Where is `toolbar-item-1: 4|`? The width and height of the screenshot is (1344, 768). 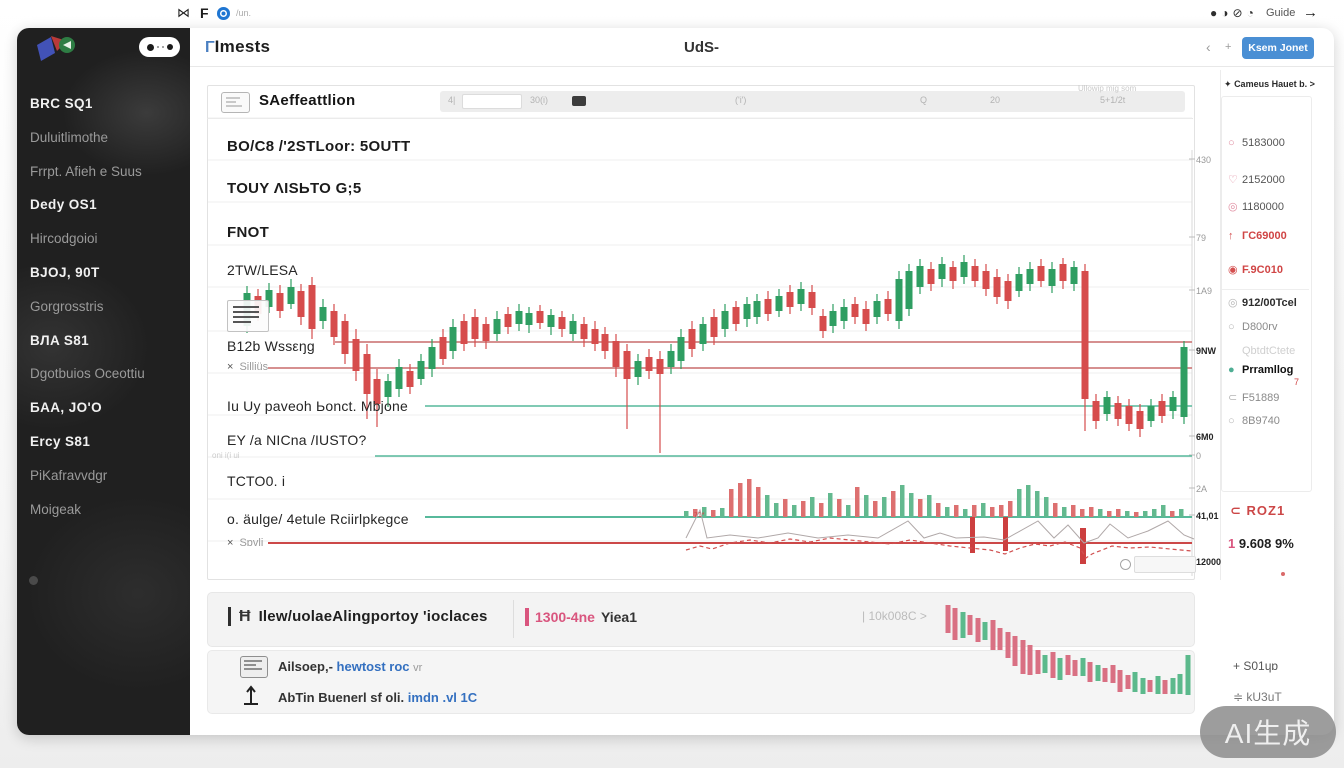 toolbar-item-1: 4| is located at coordinates (452, 100).